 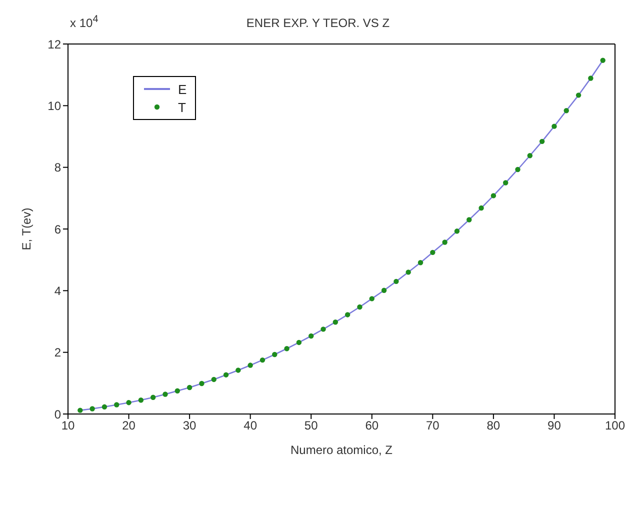 I want to click on y-tick-label: 12, so click(x=55, y=44).